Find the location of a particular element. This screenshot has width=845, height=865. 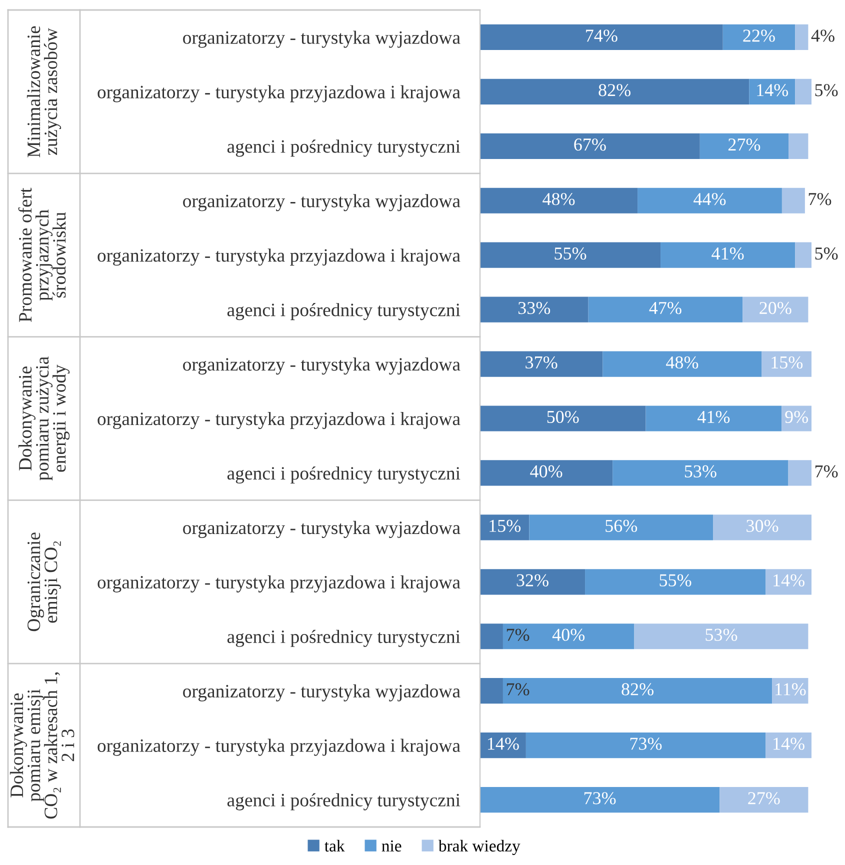

legend-label: nie is located at coordinates (392, 846).